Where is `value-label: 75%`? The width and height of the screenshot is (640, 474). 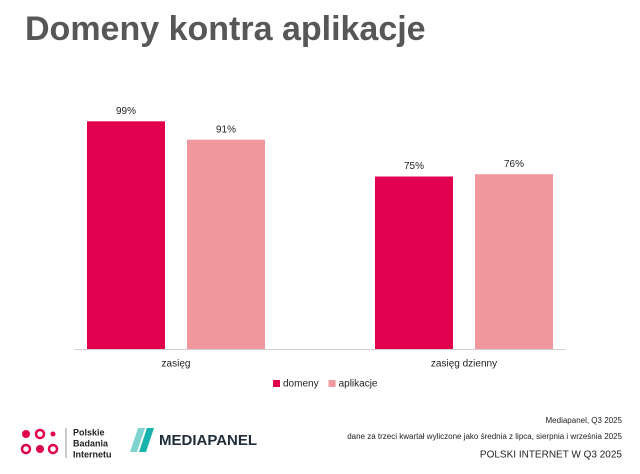
value-label: 75% is located at coordinates (414, 166).